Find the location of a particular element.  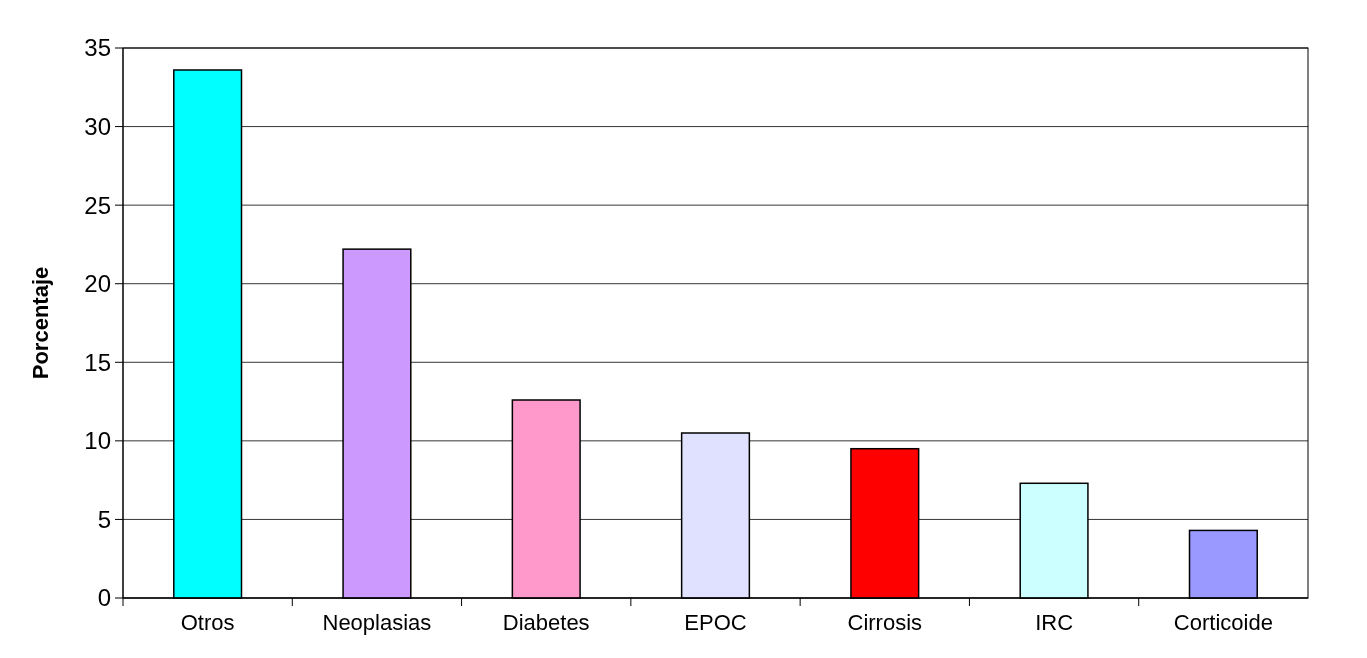

y-tick-label: 20 is located at coordinates (97, 284).